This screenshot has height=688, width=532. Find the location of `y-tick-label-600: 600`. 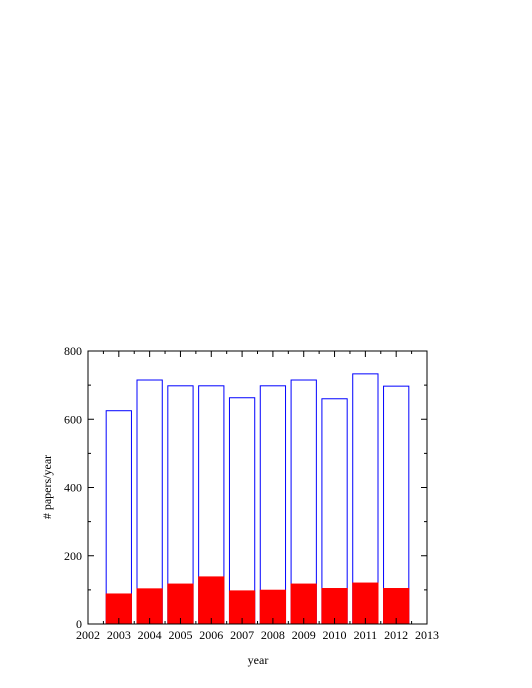

y-tick-label-600: 600 is located at coordinates (73, 419).